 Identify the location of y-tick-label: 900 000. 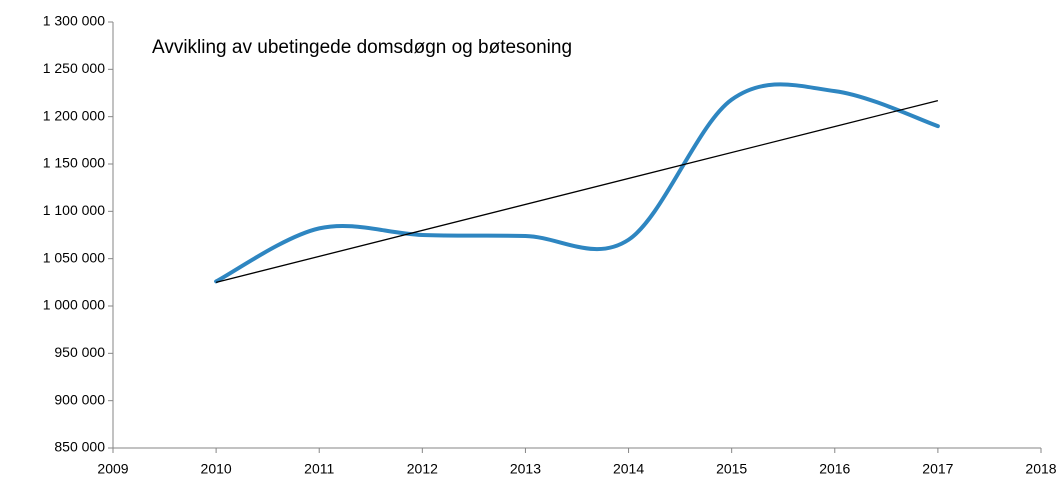
(79, 399).